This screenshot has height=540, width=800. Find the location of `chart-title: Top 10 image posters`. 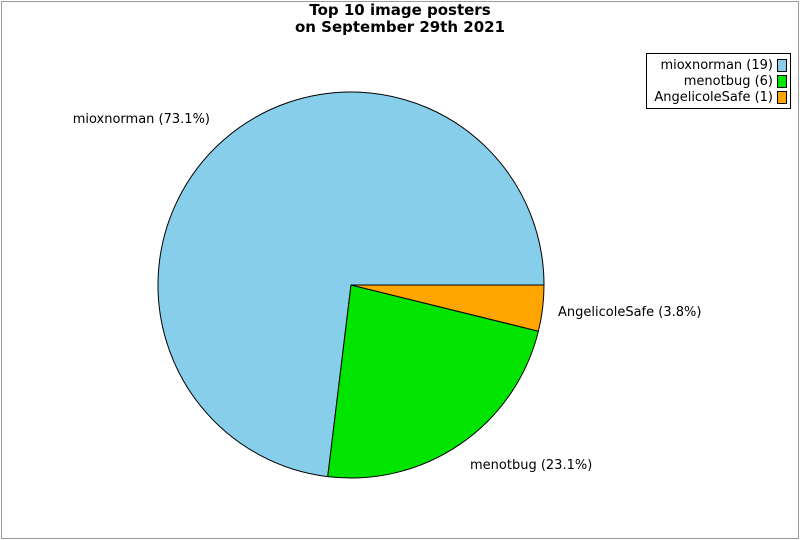

chart-title: Top 10 image posters is located at coordinates (400, 10).